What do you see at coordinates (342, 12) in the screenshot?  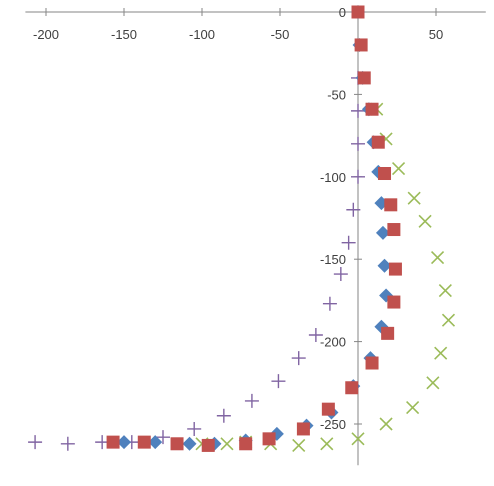 I see `origin-label: 0` at bounding box center [342, 12].